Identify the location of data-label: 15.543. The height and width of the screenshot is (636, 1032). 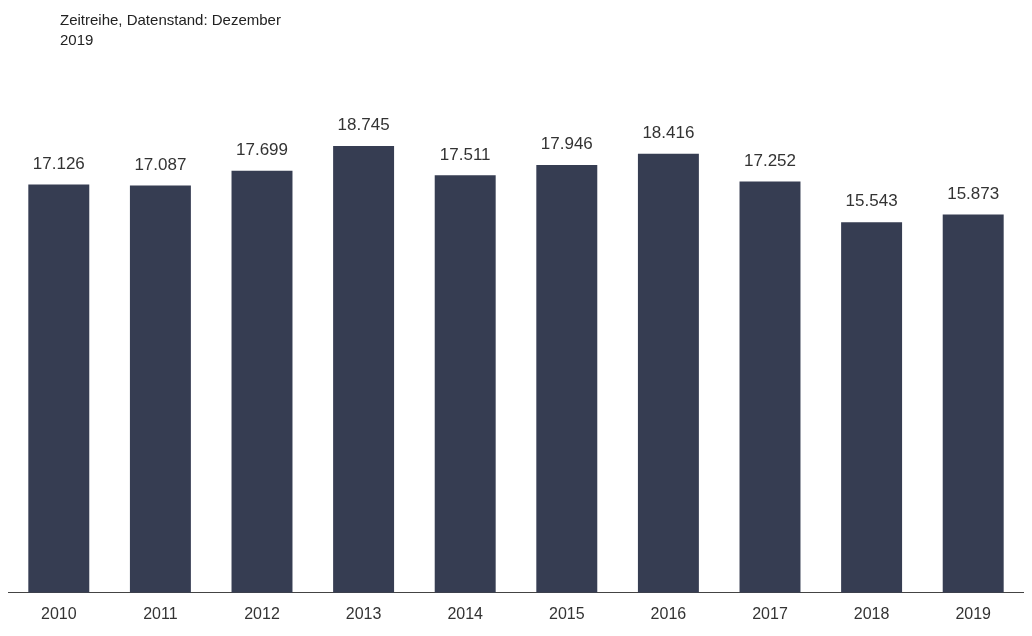
(871, 201).